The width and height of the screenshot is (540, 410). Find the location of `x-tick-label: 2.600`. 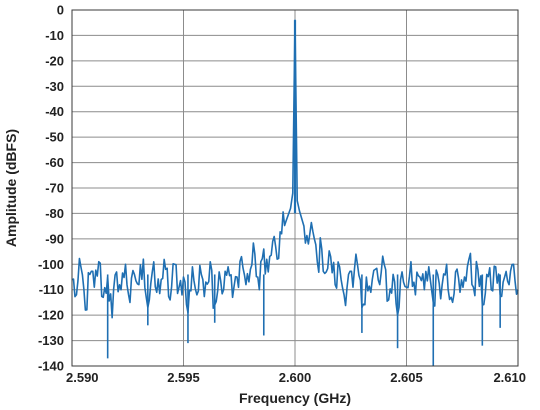

x-tick-label: 2.600 is located at coordinates (295, 377).